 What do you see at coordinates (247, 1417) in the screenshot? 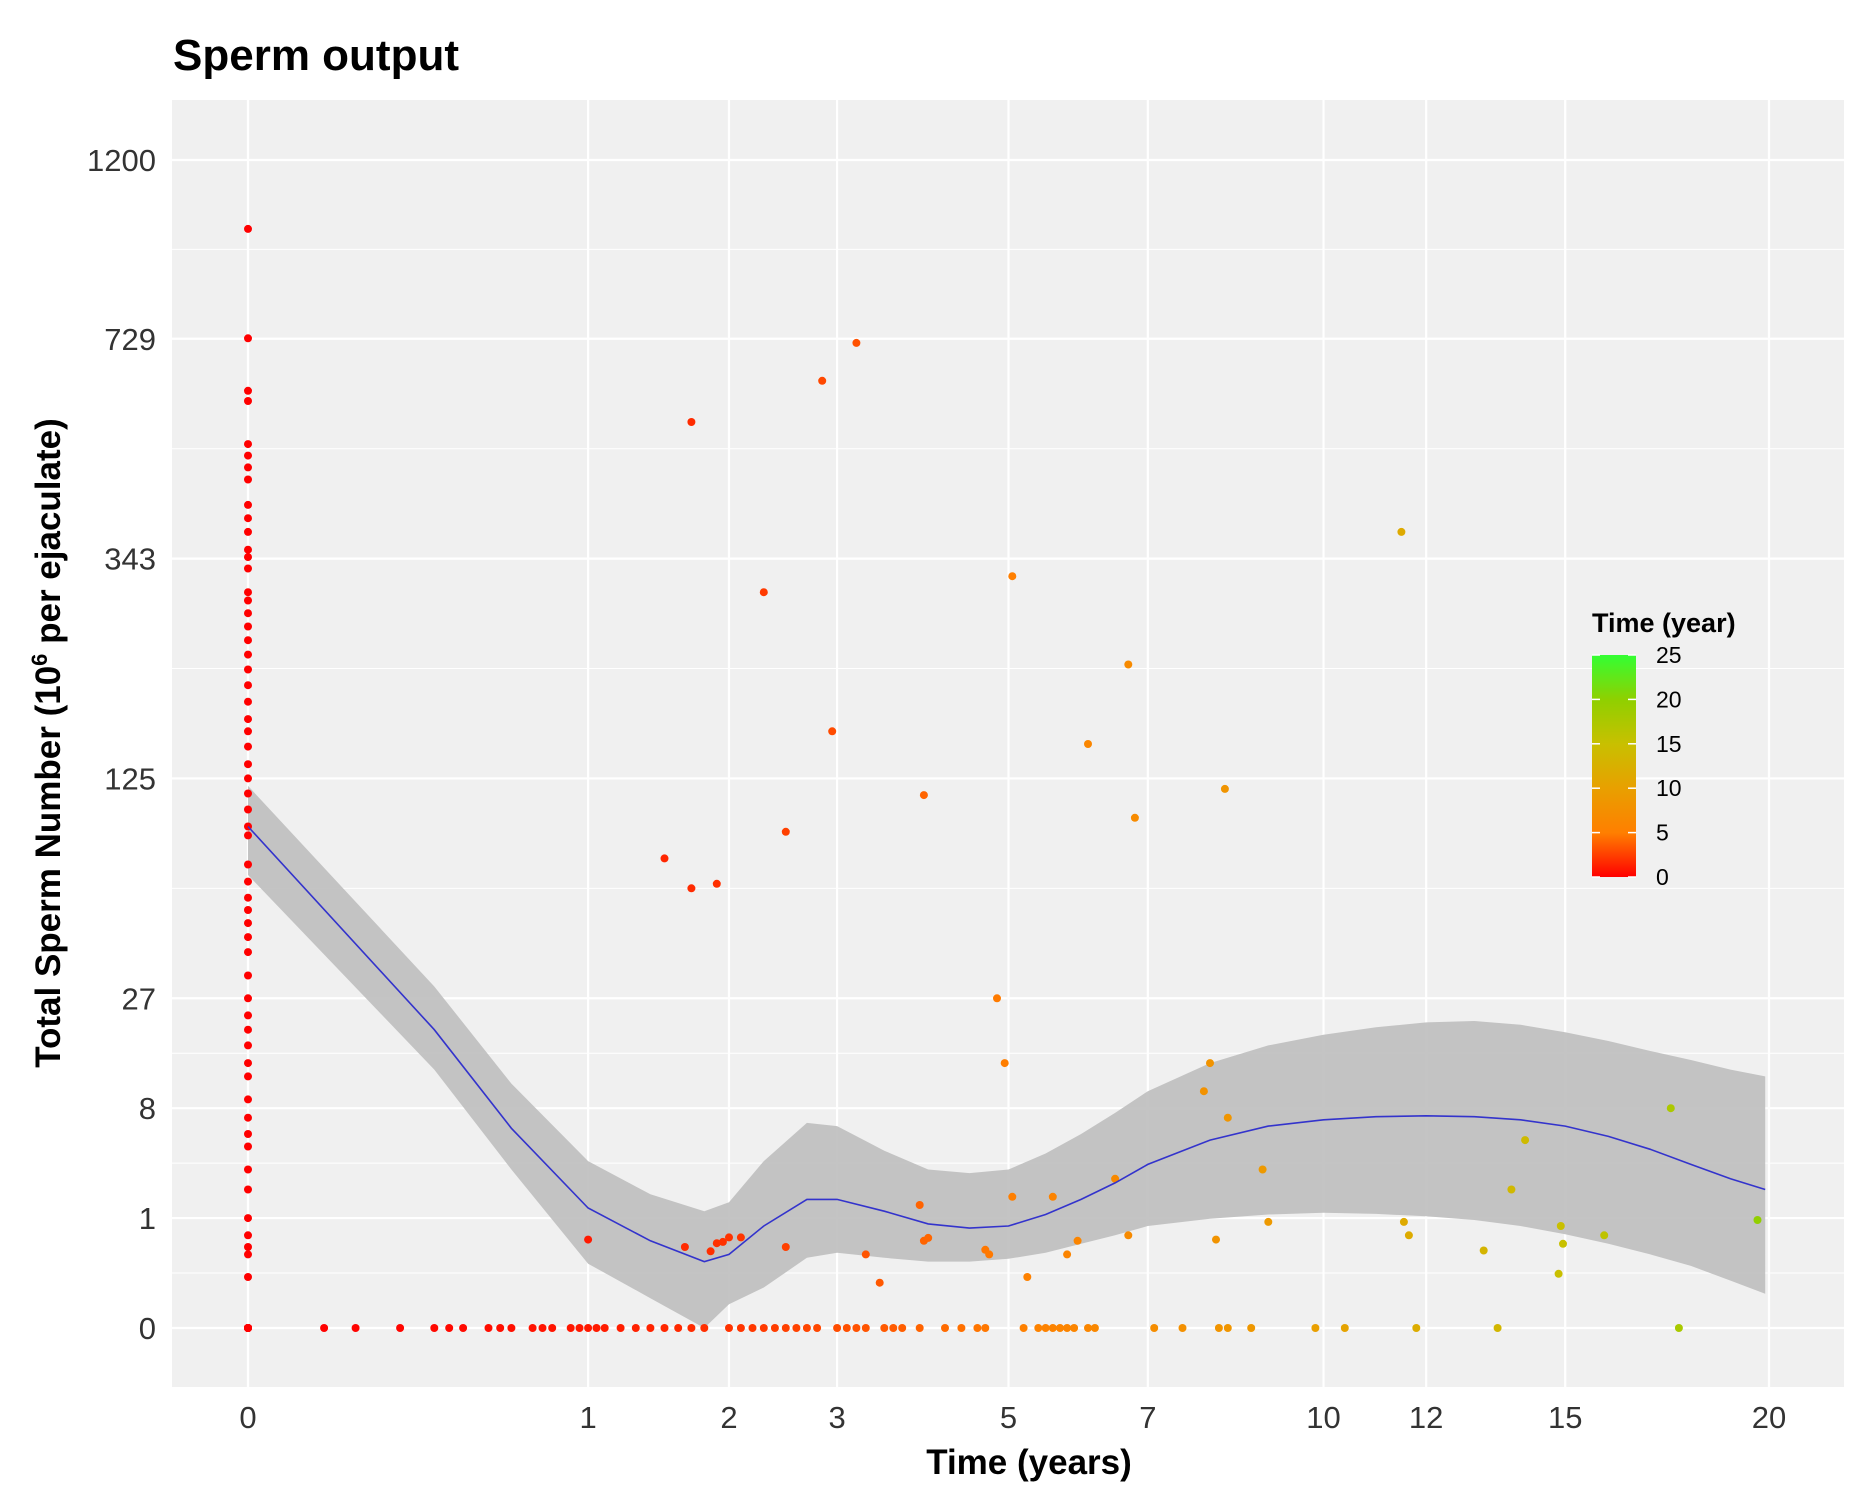
I see `x-tick-label: 0` at bounding box center [247, 1417].